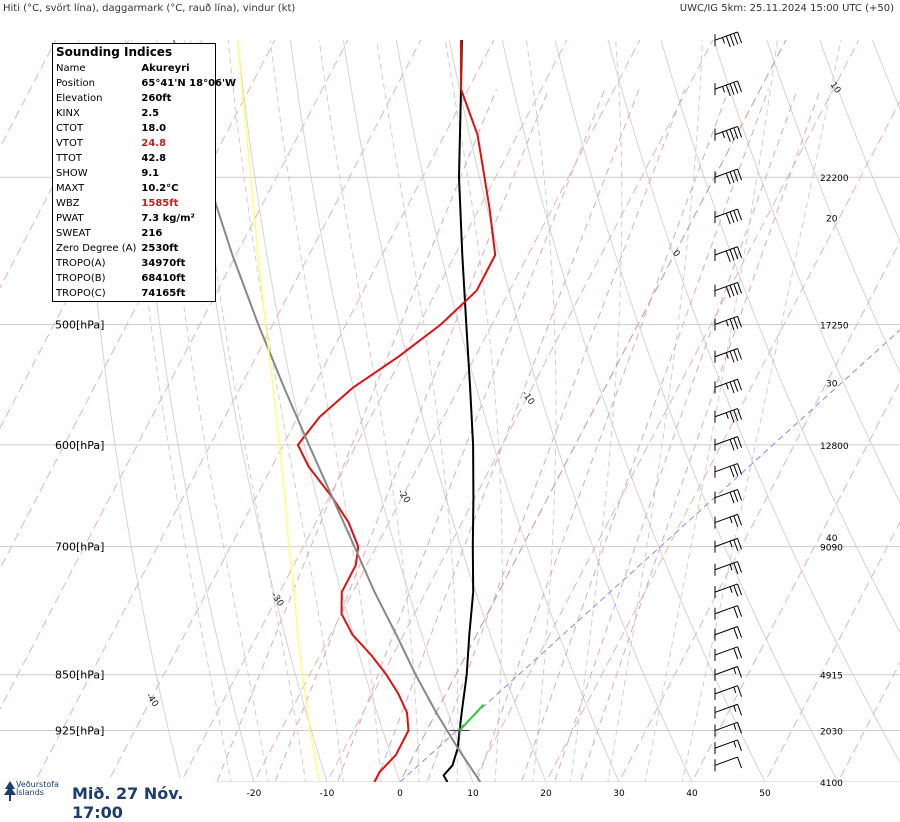  I want to click on pressure-label: 600[hPa], so click(79, 445).